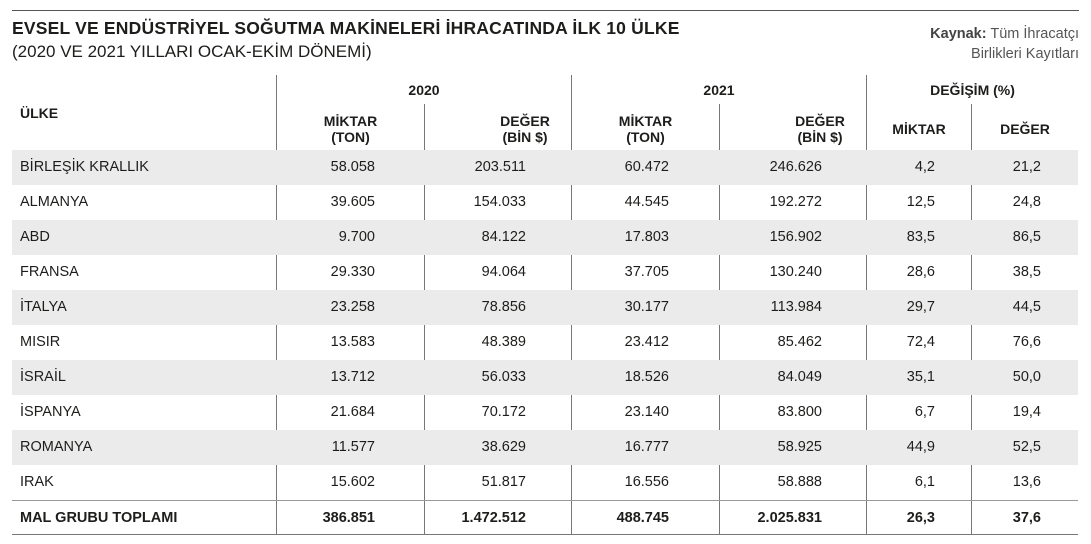 The image size is (1091, 544). I want to click on cell-change-qty: 44,9, so click(920, 447).